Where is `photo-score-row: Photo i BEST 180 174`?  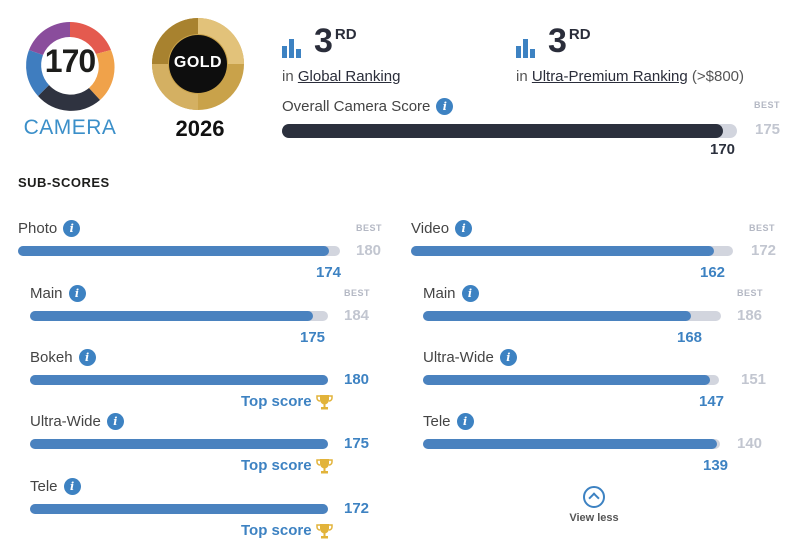
photo-score-row: Photo i BEST 180 174 is located at coordinates (203, 251).